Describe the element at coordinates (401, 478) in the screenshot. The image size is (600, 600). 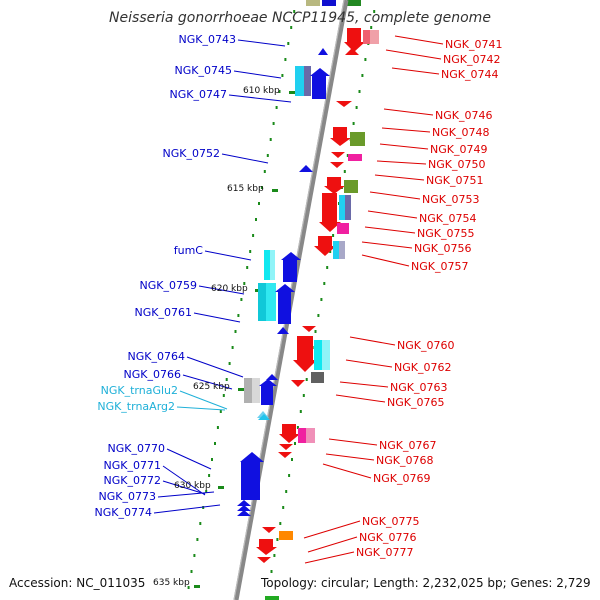
I see `gene-label: NGK_0769` at that location.